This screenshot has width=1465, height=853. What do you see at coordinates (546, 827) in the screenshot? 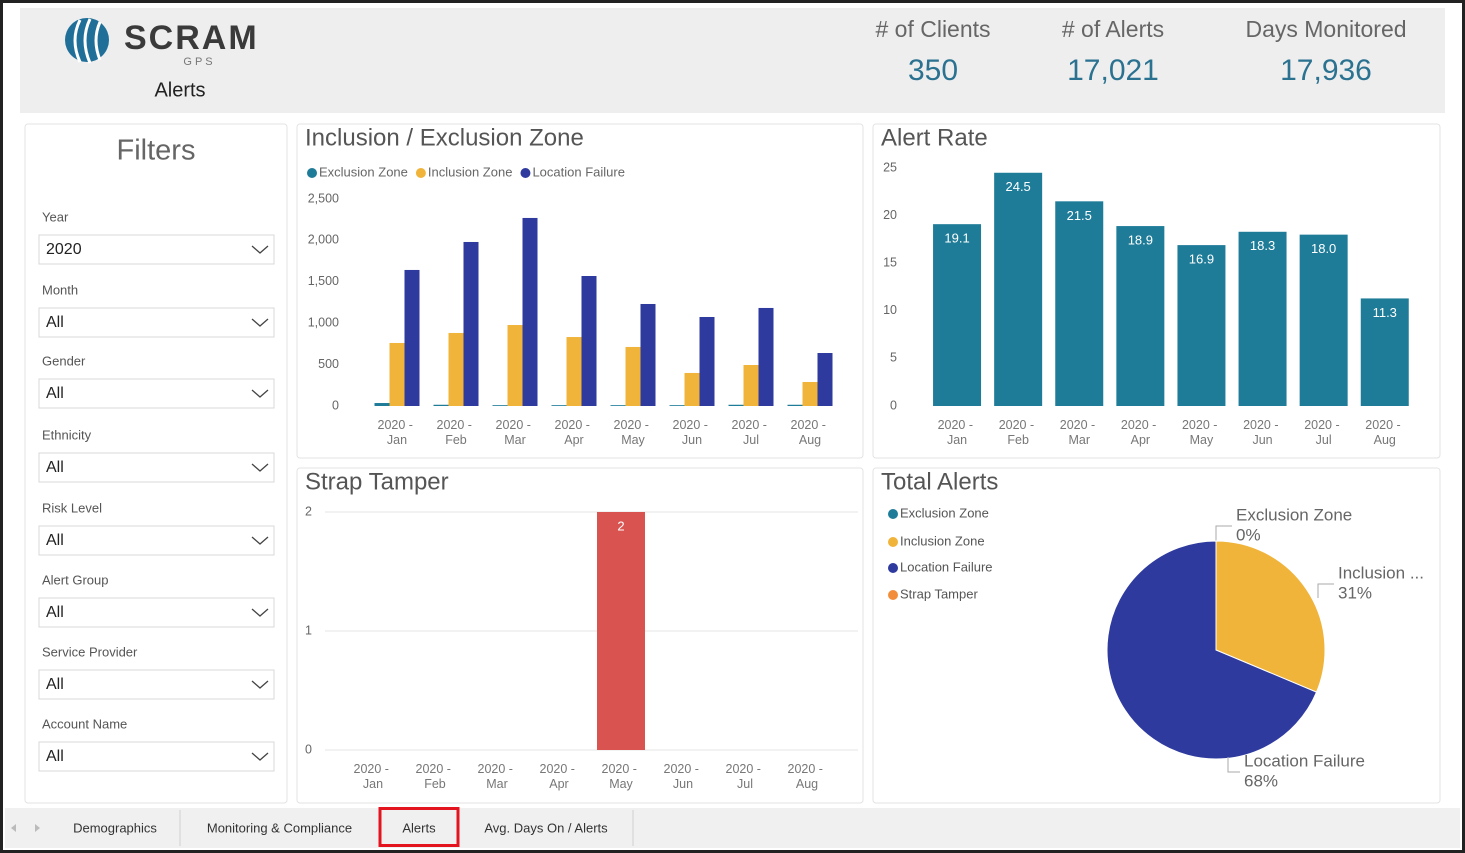
I see `tab: Avg. Days On / Alerts` at bounding box center [546, 827].